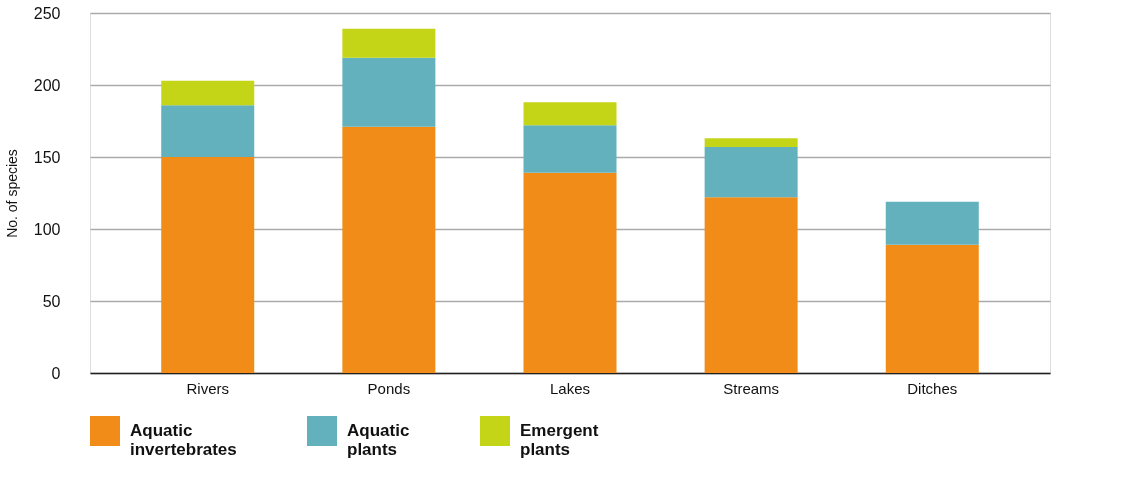  Describe the element at coordinates (51, 301) in the screenshot. I see `y-tick-label: 50` at that location.